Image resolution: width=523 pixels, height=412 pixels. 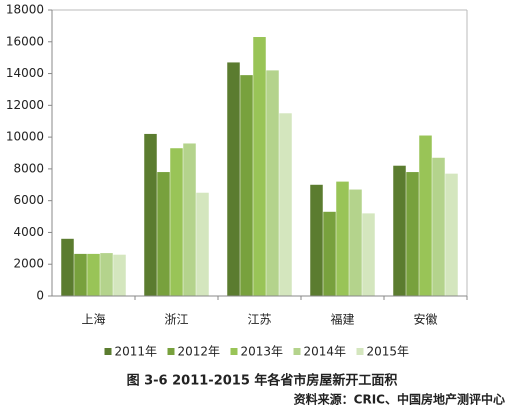 I want to click on x-tick-label: 浙江, so click(x=176, y=320).